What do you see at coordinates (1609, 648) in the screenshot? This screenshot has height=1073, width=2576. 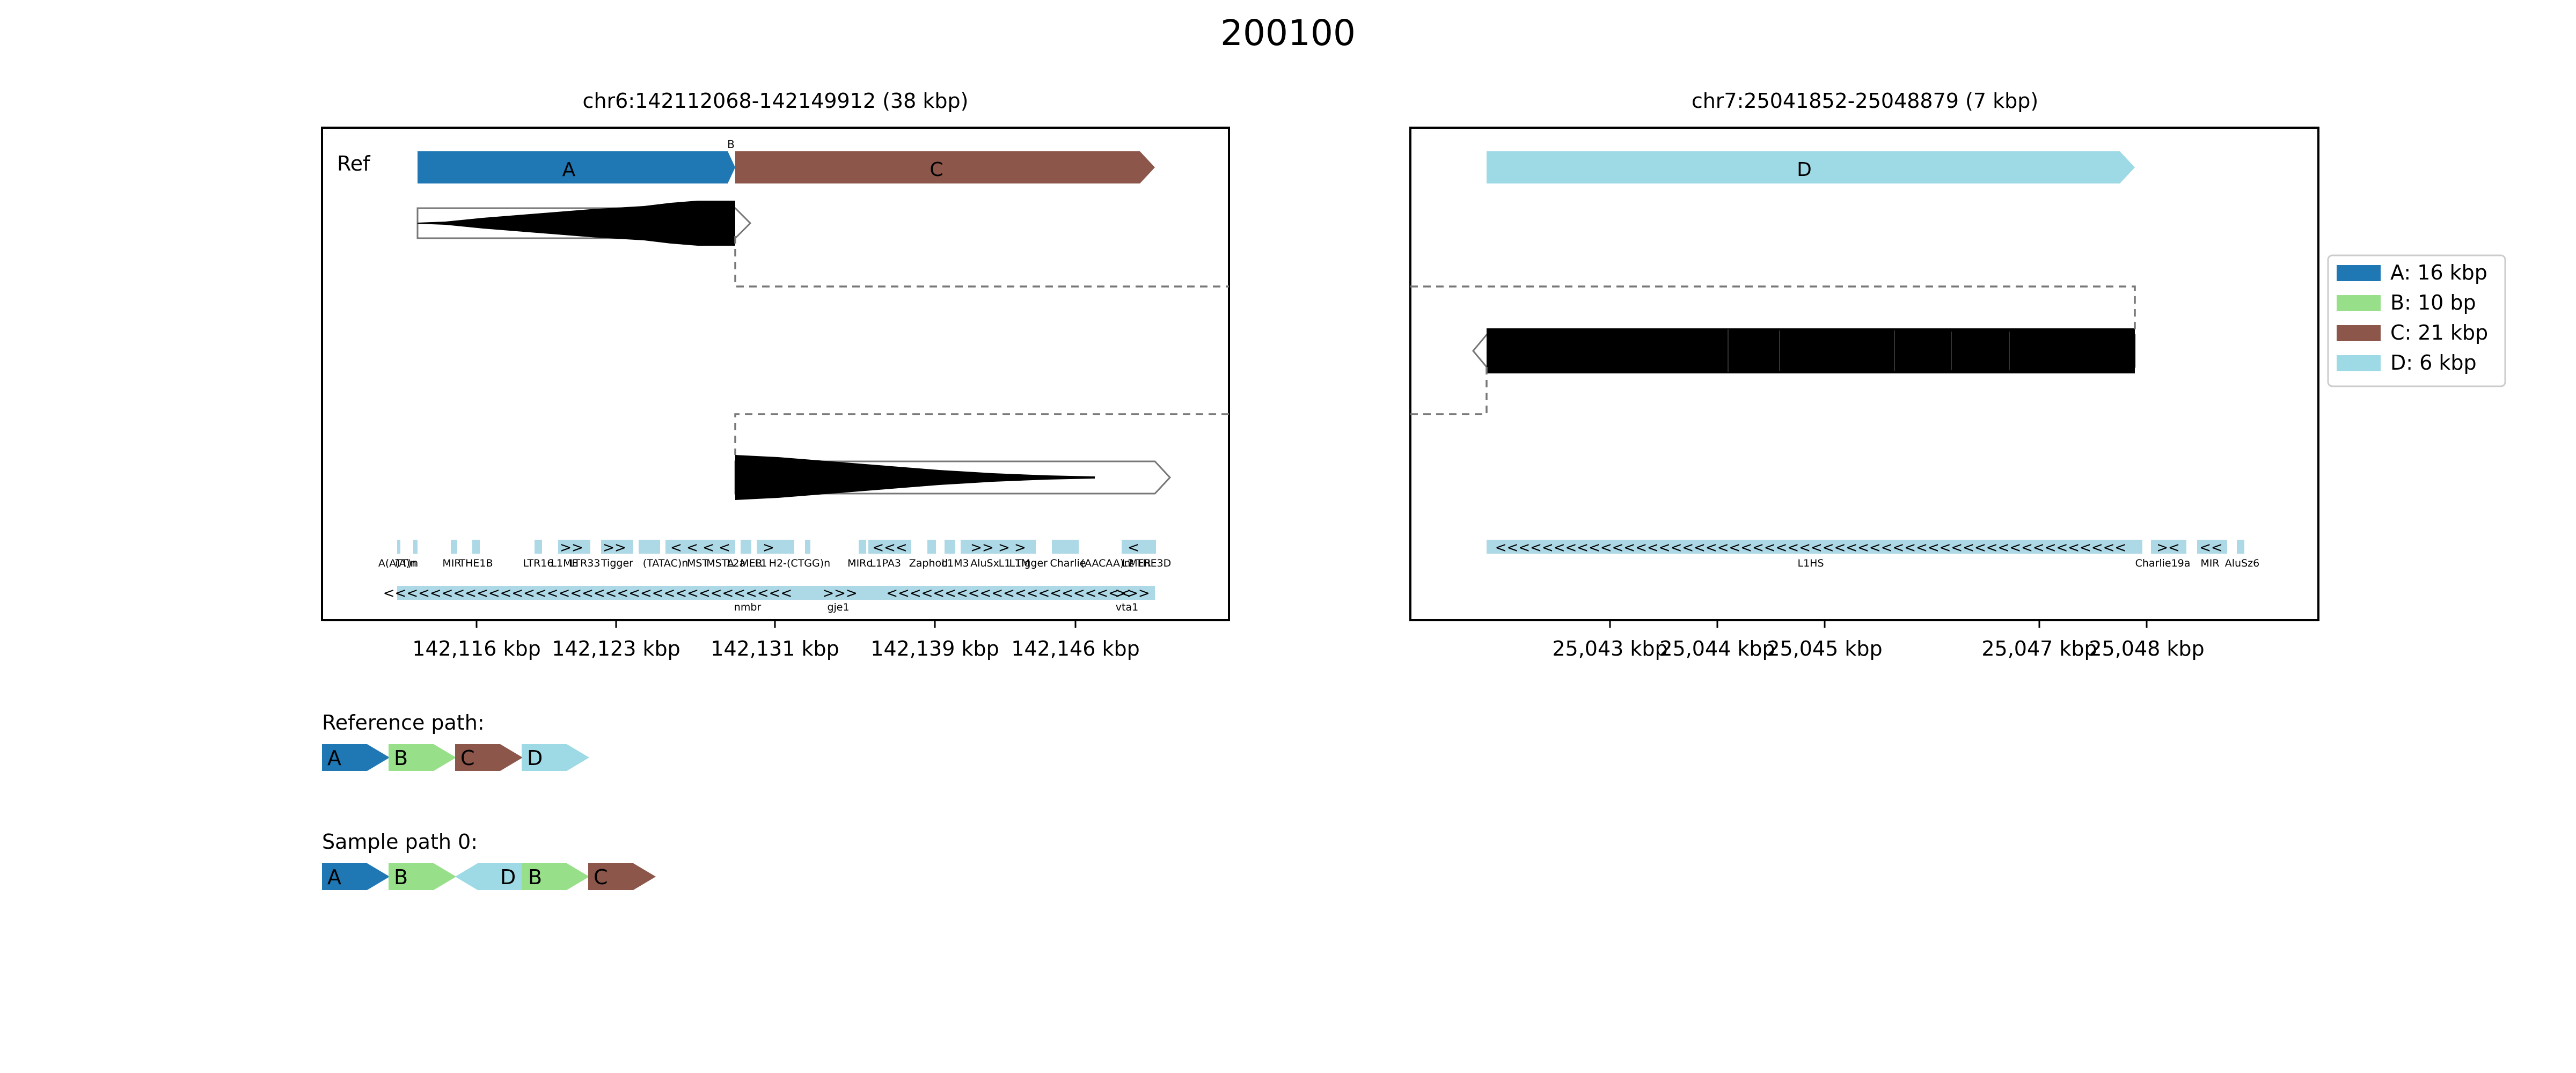 I see `tick-label: 25,043 kbp` at bounding box center [1609, 648].